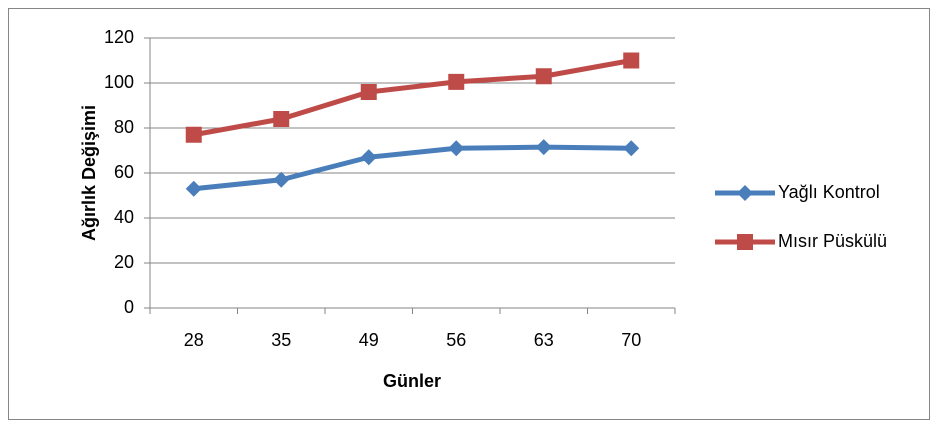 The width and height of the screenshot is (938, 428). Describe the element at coordinates (194, 340) in the screenshot. I see `x-tick-label: 28` at that location.